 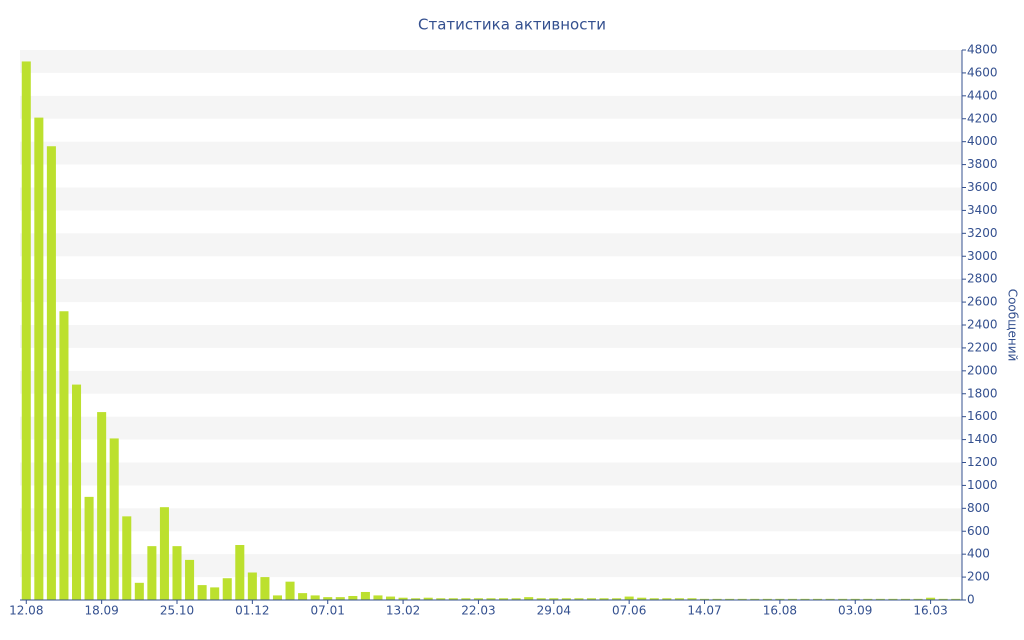 What do you see at coordinates (971, 600) in the screenshot?
I see `y-tick-label: 0` at bounding box center [971, 600].